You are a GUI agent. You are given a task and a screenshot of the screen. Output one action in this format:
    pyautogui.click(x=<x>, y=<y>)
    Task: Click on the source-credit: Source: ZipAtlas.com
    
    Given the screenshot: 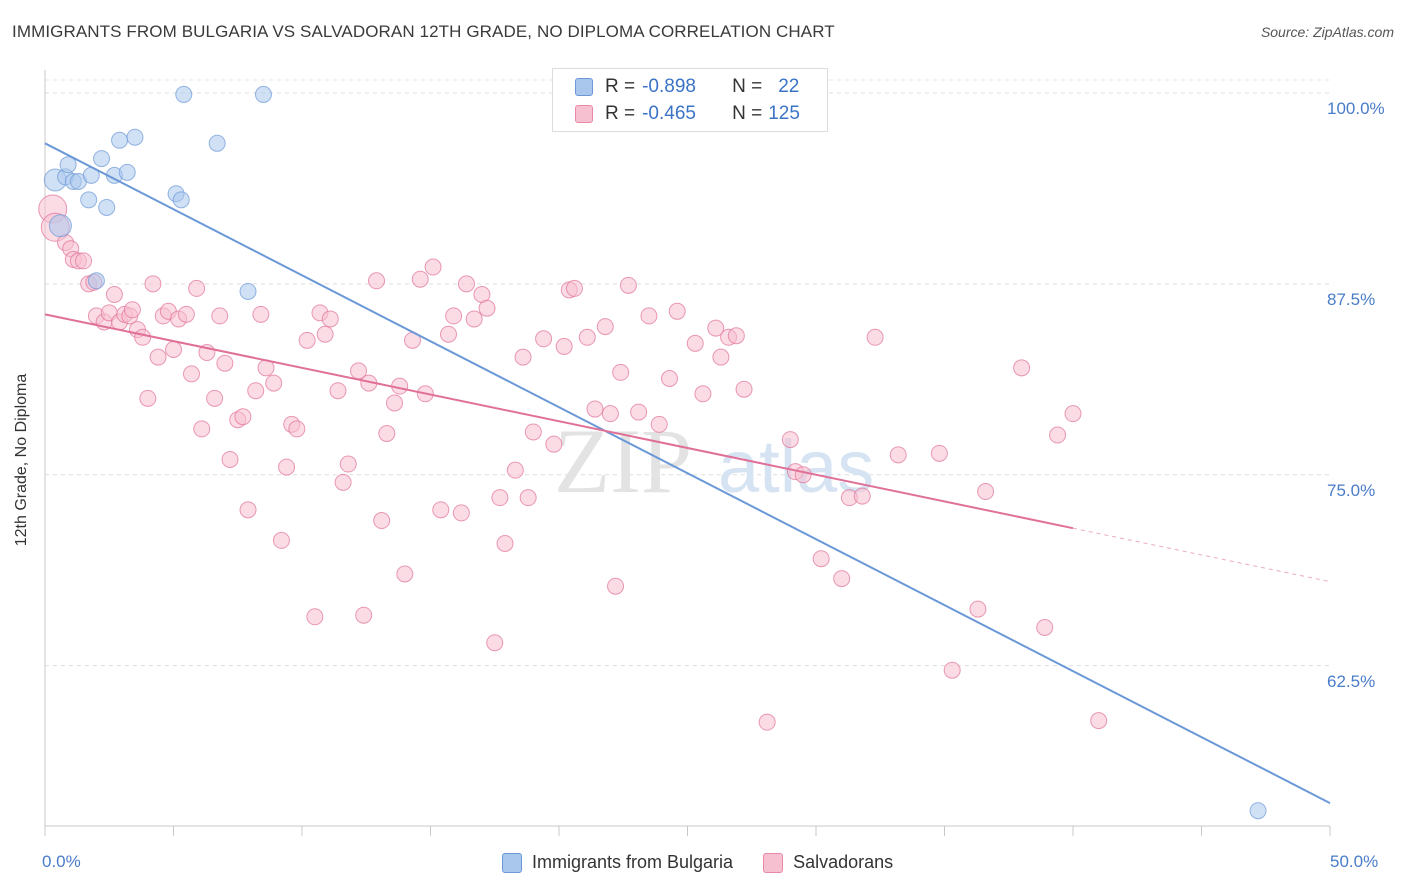 What is the action you would take?
    pyautogui.click(x=1327, y=32)
    